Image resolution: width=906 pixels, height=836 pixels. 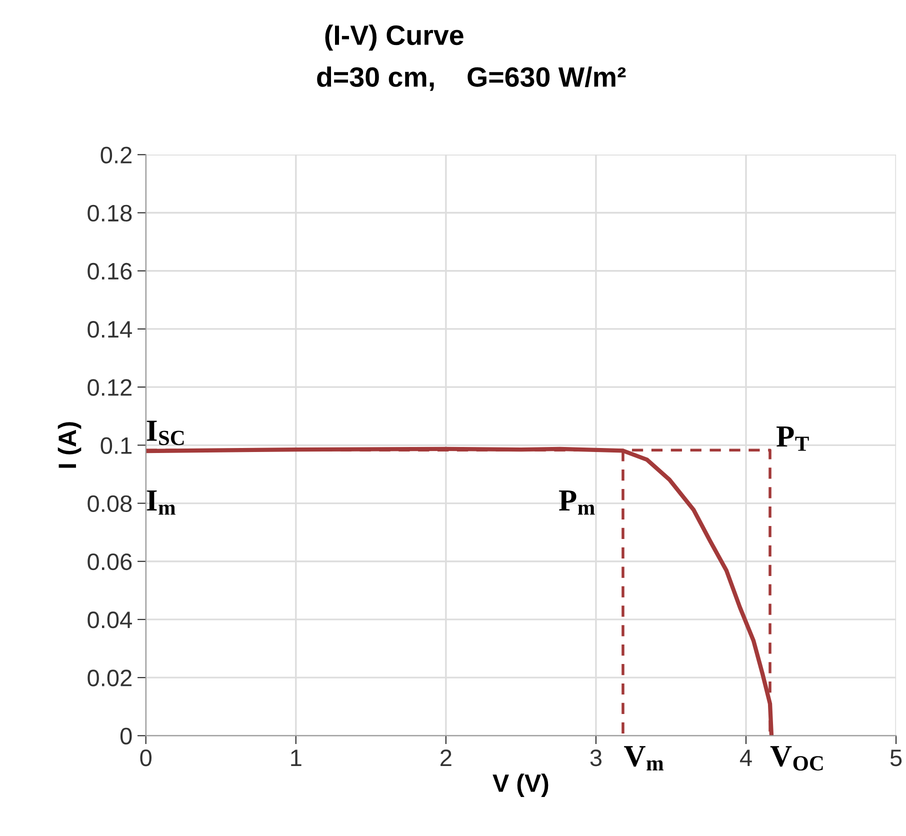 I want to click on x-tick-label: 1, so click(x=296, y=758).